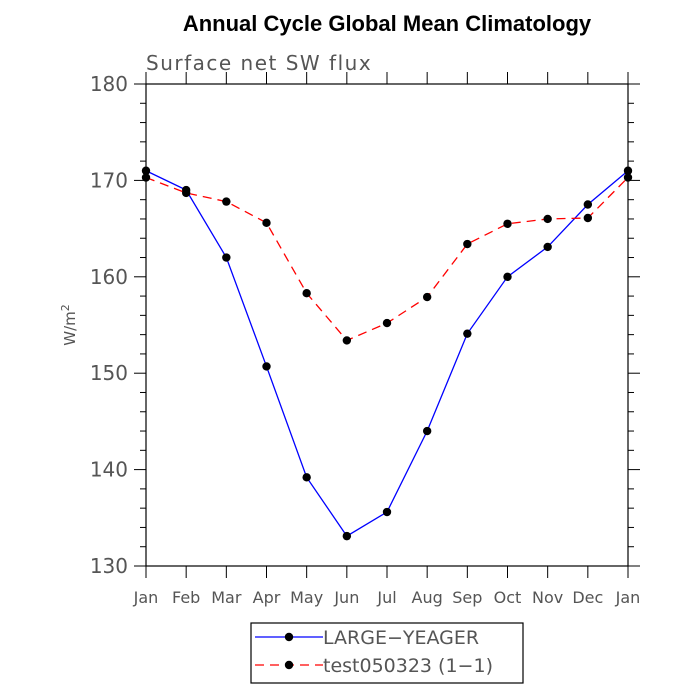  Describe the element at coordinates (109, 277) in the screenshot. I see `y-tick-label: 160` at that location.